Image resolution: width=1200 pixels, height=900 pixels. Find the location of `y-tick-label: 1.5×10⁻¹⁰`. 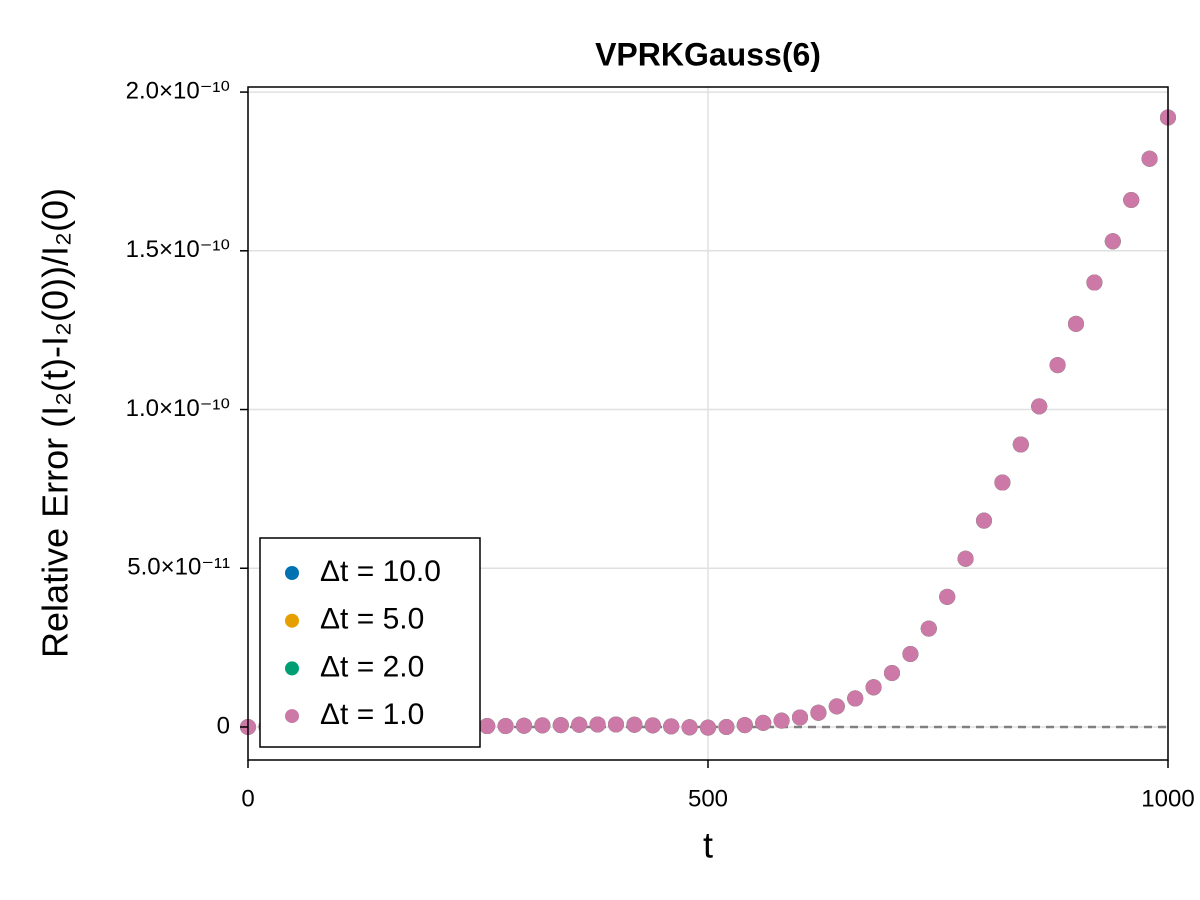

y-tick-label: 1.5×10⁻¹⁰ is located at coordinates (178, 249).